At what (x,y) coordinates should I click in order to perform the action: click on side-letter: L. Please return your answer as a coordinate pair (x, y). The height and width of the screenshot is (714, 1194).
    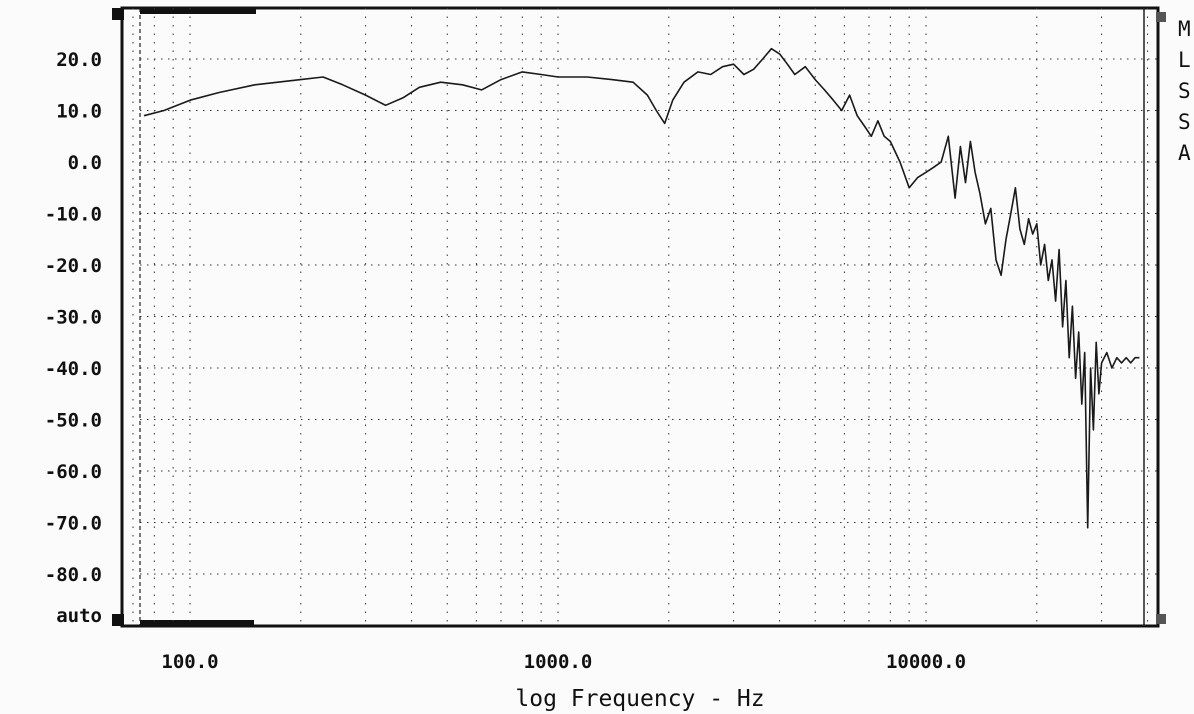
    Looking at the image, I should click on (1184, 60).